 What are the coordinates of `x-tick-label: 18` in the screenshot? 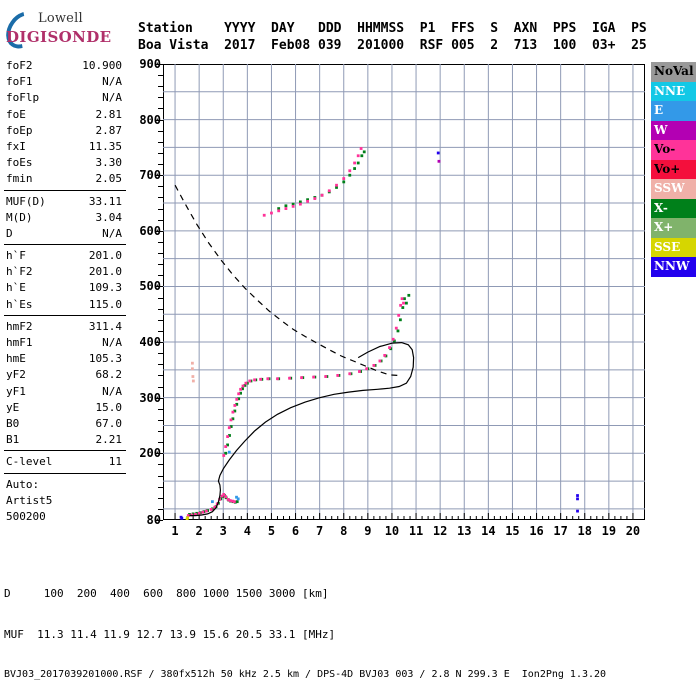 It's located at (584, 531).